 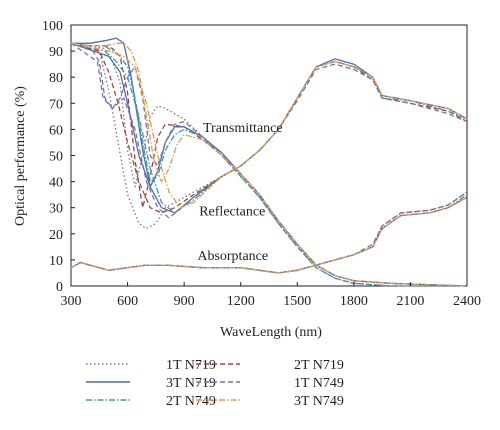 What do you see at coordinates (56, 209) in the screenshot?
I see `y-tick-label: 30` at bounding box center [56, 209].